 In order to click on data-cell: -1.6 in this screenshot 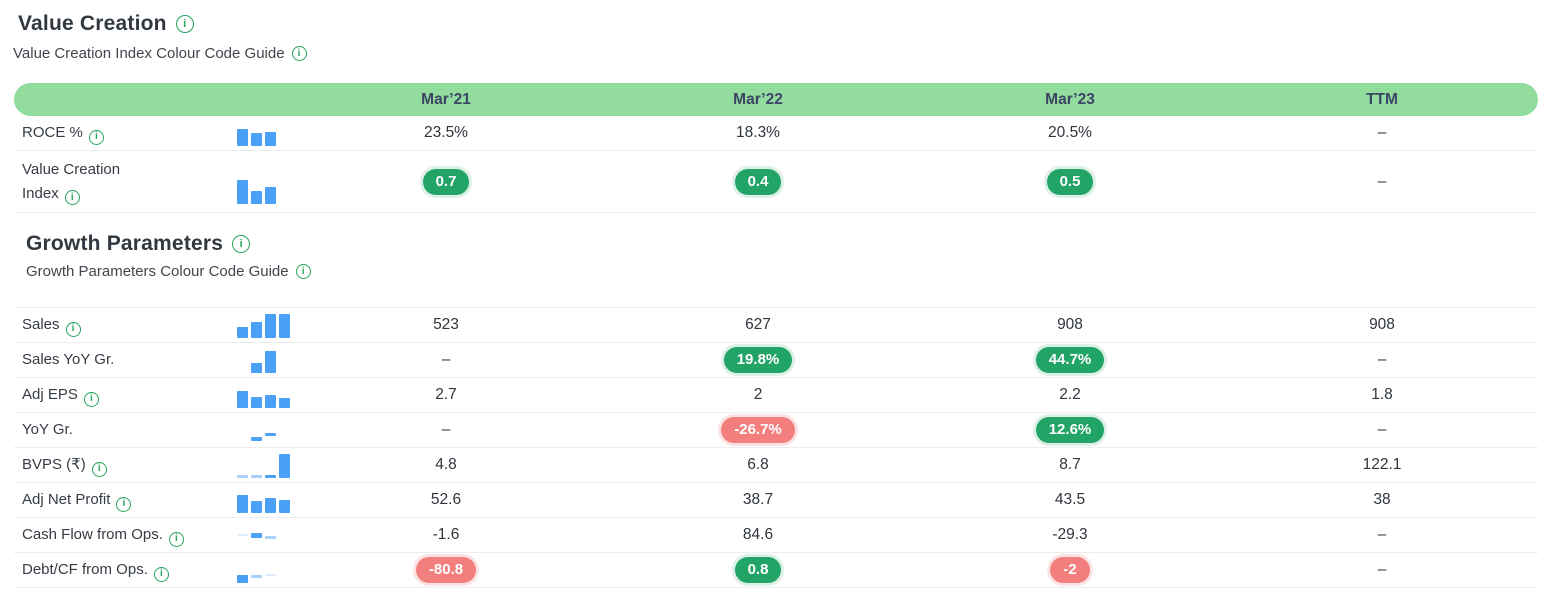, I will do `click(446, 535)`.